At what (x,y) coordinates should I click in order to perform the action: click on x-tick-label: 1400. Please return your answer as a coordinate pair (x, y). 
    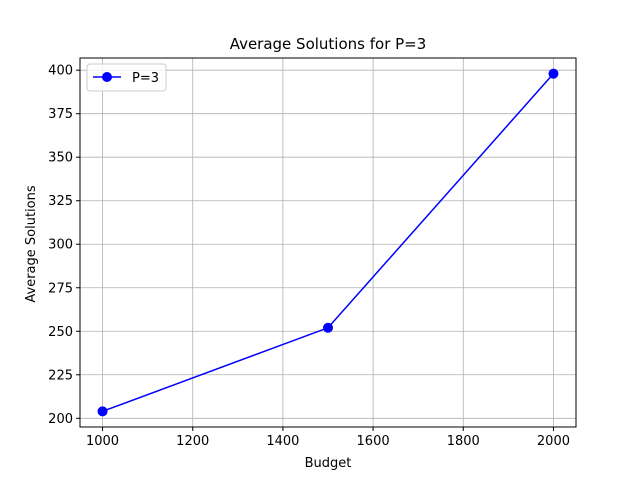
    Looking at the image, I should click on (282, 441).